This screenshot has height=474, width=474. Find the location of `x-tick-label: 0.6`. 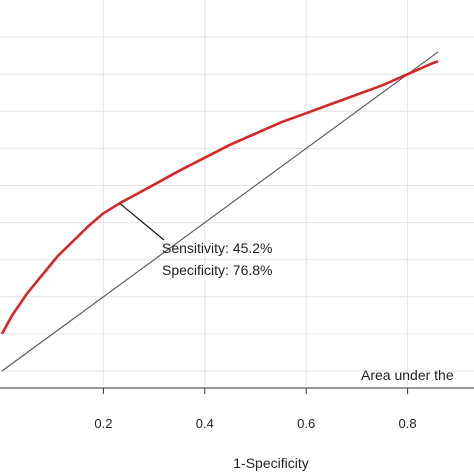

x-tick-label: 0.6 is located at coordinates (306, 423).